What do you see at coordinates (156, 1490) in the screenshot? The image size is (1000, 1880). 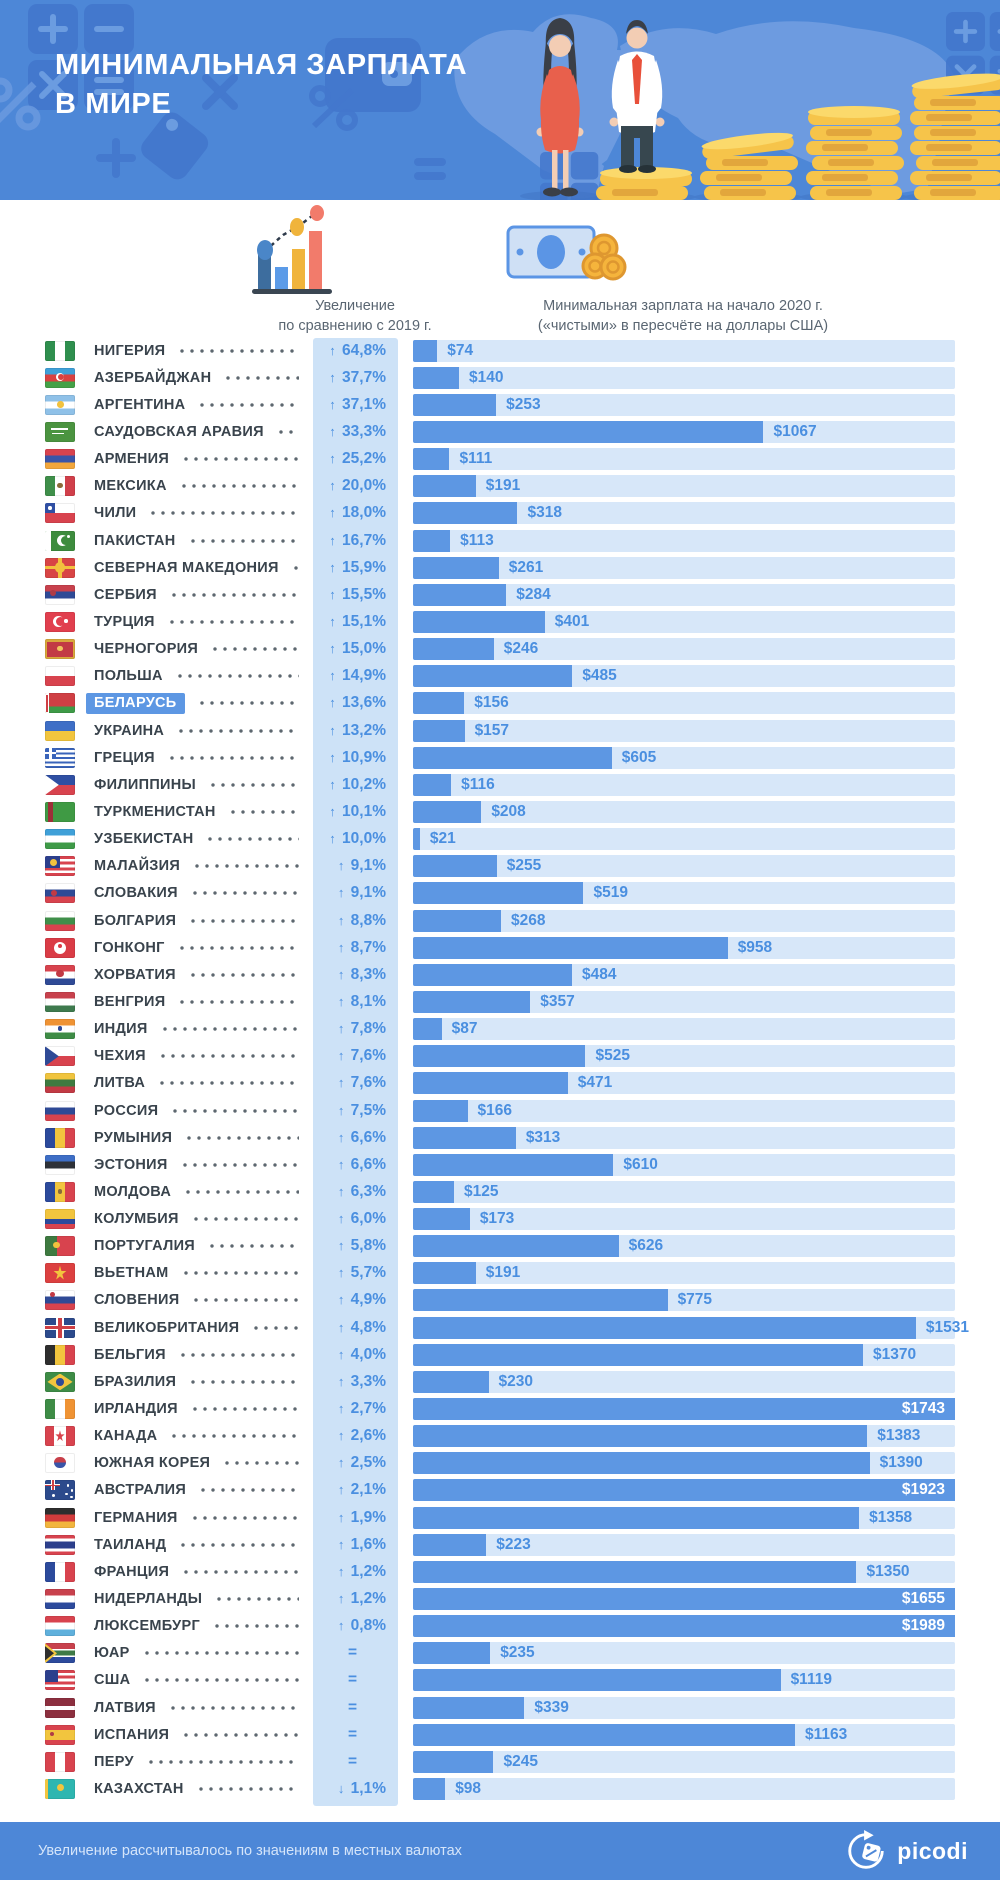 I see `row-left-zone: АВСТРАЛИЯ` at bounding box center [156, 1490].